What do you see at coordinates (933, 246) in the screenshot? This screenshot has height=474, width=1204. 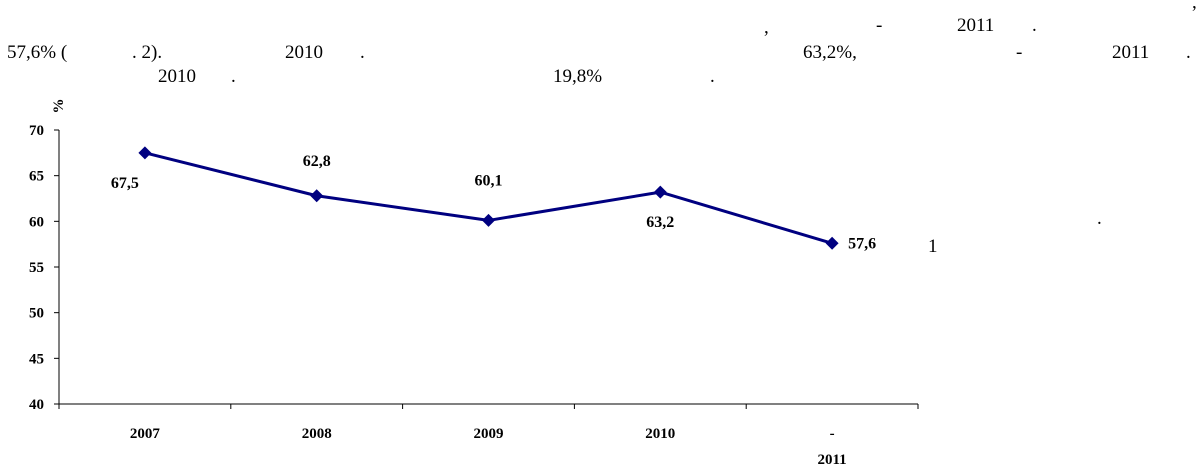 I see `text-side-number: 1` at bounding box center [933, 246].